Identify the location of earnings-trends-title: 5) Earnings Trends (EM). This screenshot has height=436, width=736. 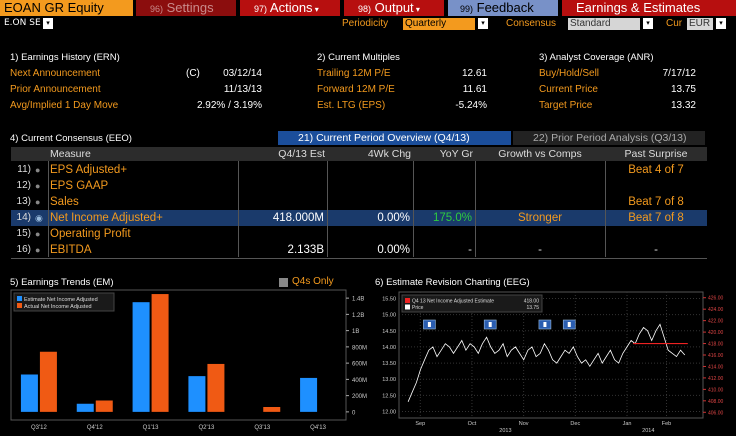
(62, 282).